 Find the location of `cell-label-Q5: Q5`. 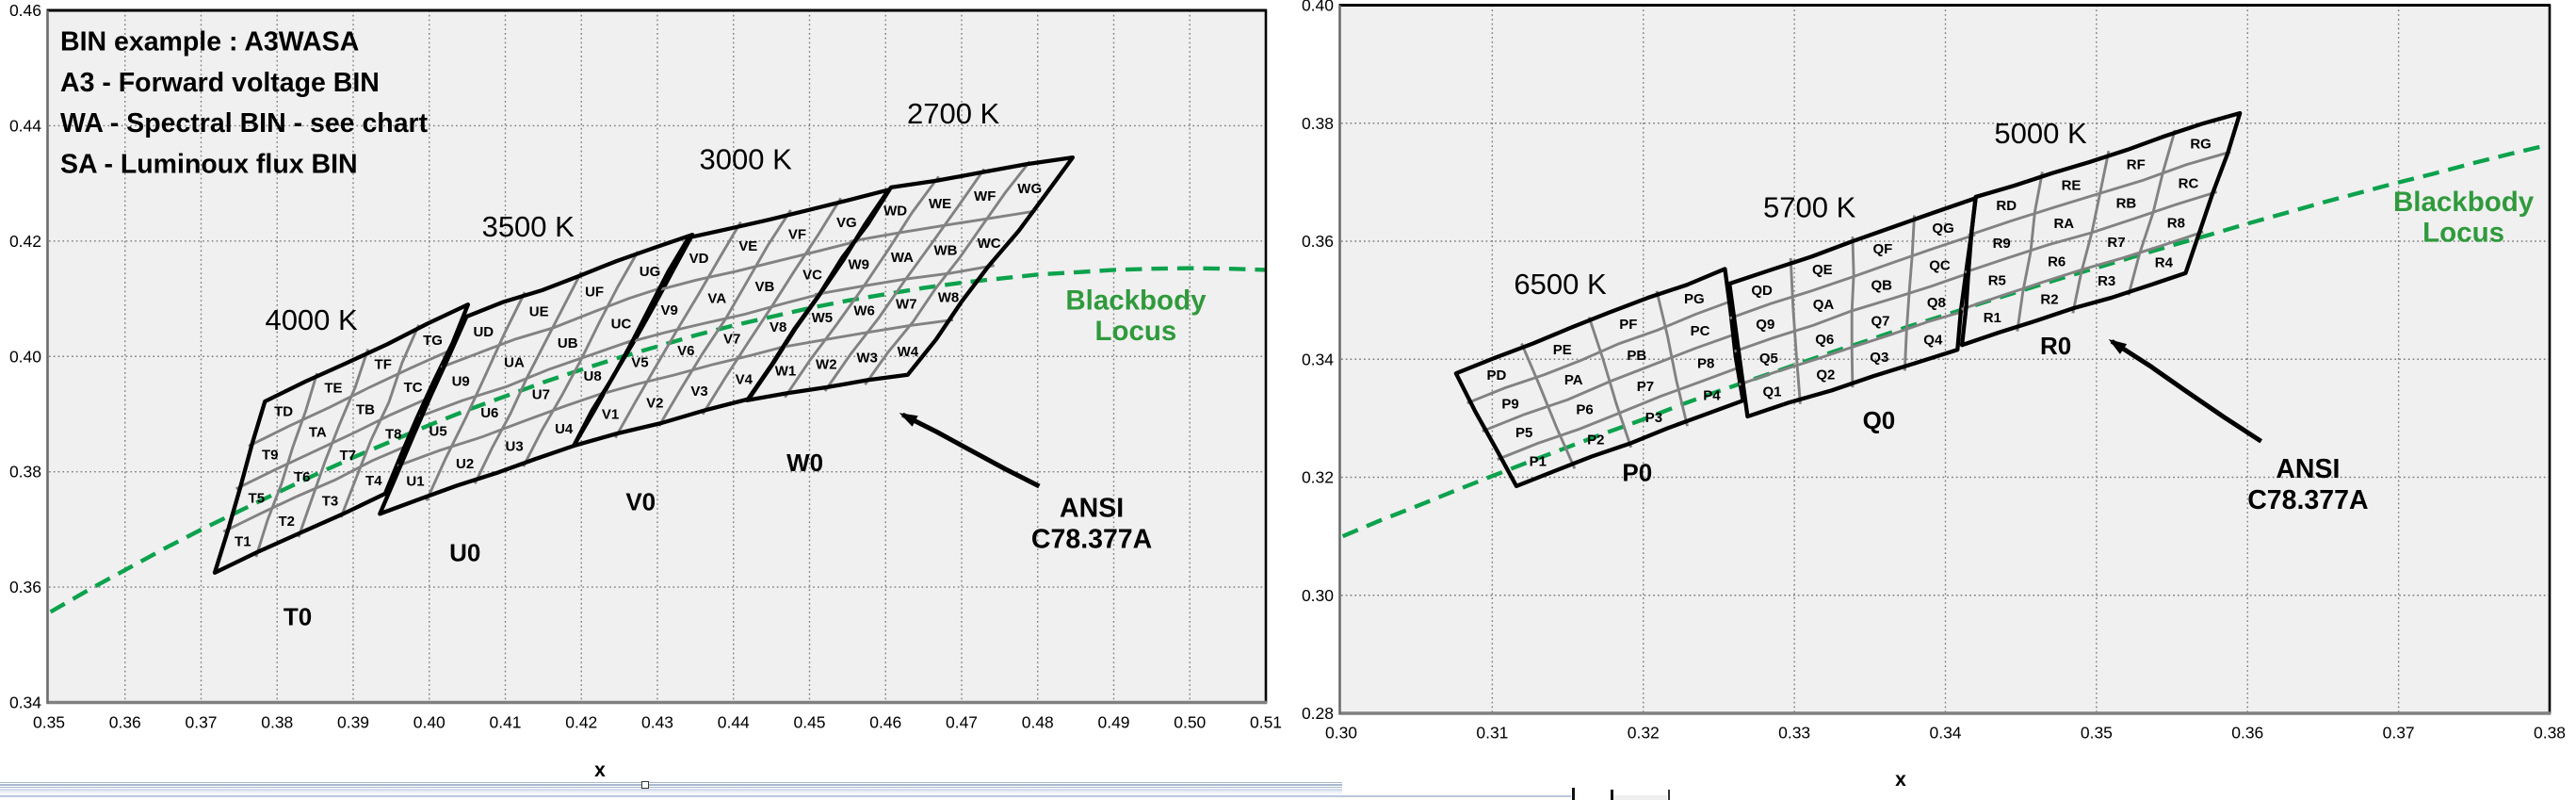

cell-label-Q5: Q5 is located at coordinates (1768, 359).